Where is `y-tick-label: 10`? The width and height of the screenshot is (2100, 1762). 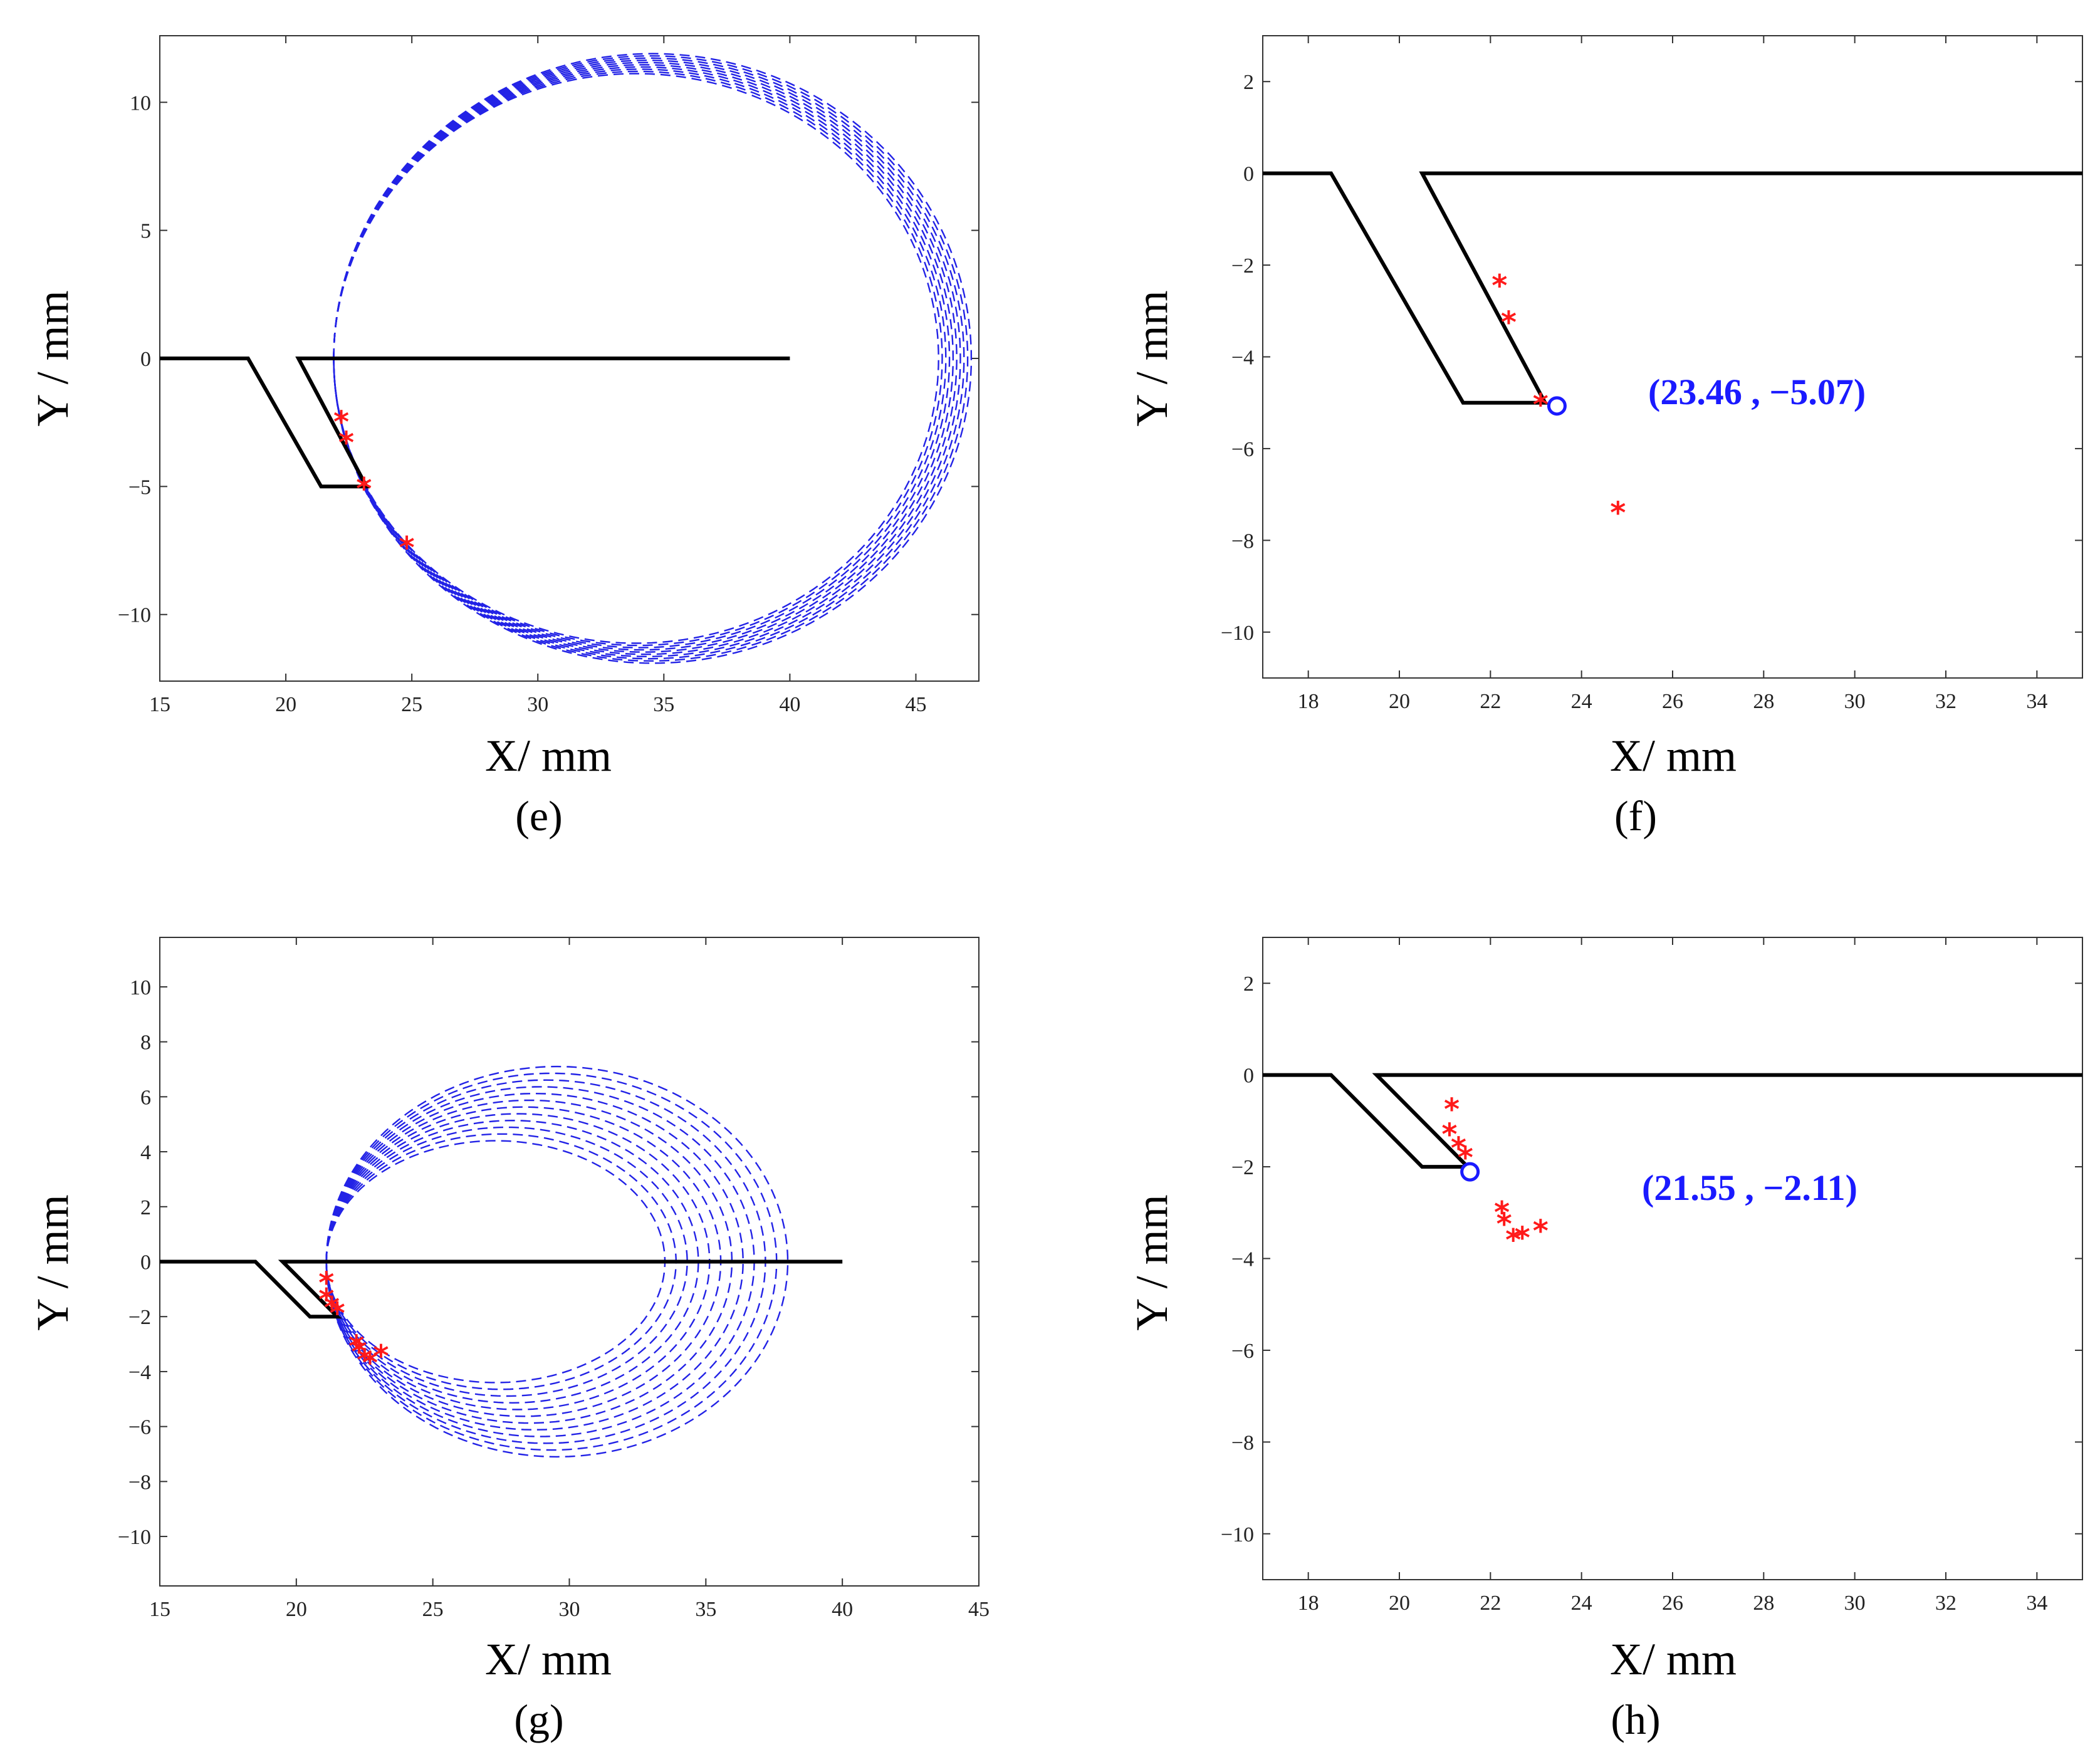 y-tick-label: 10 is located at coordinates (140, 987).